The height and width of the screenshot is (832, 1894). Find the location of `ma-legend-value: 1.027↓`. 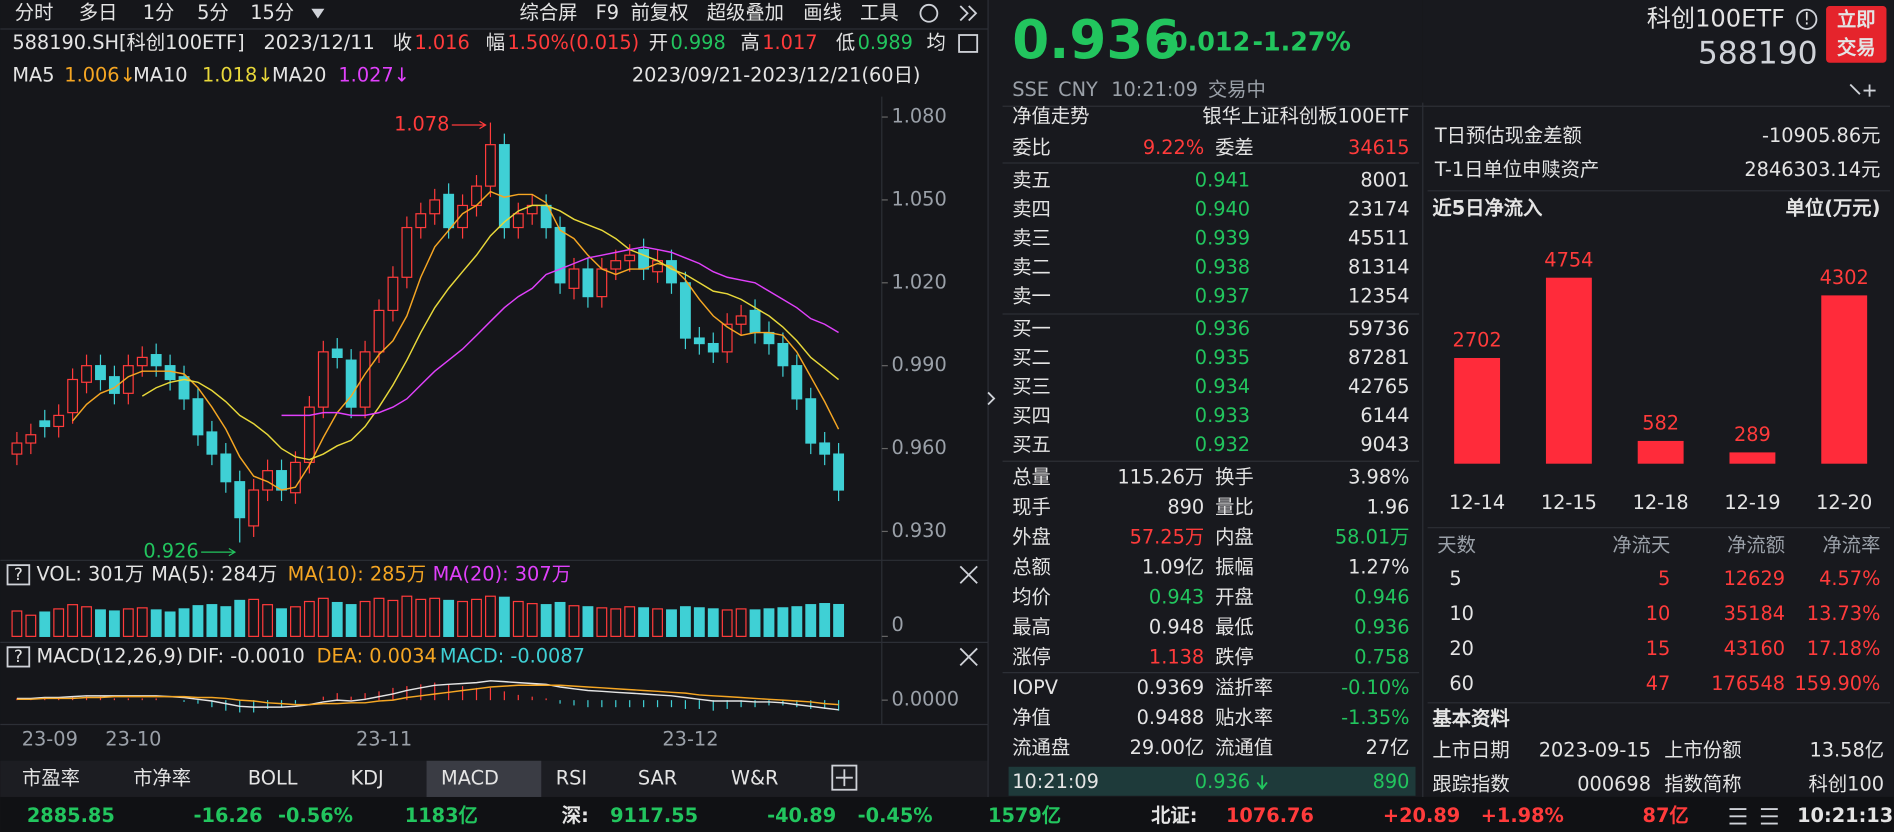

ma-legend-value: 1.027↓ is located at coordinates (373, 75).